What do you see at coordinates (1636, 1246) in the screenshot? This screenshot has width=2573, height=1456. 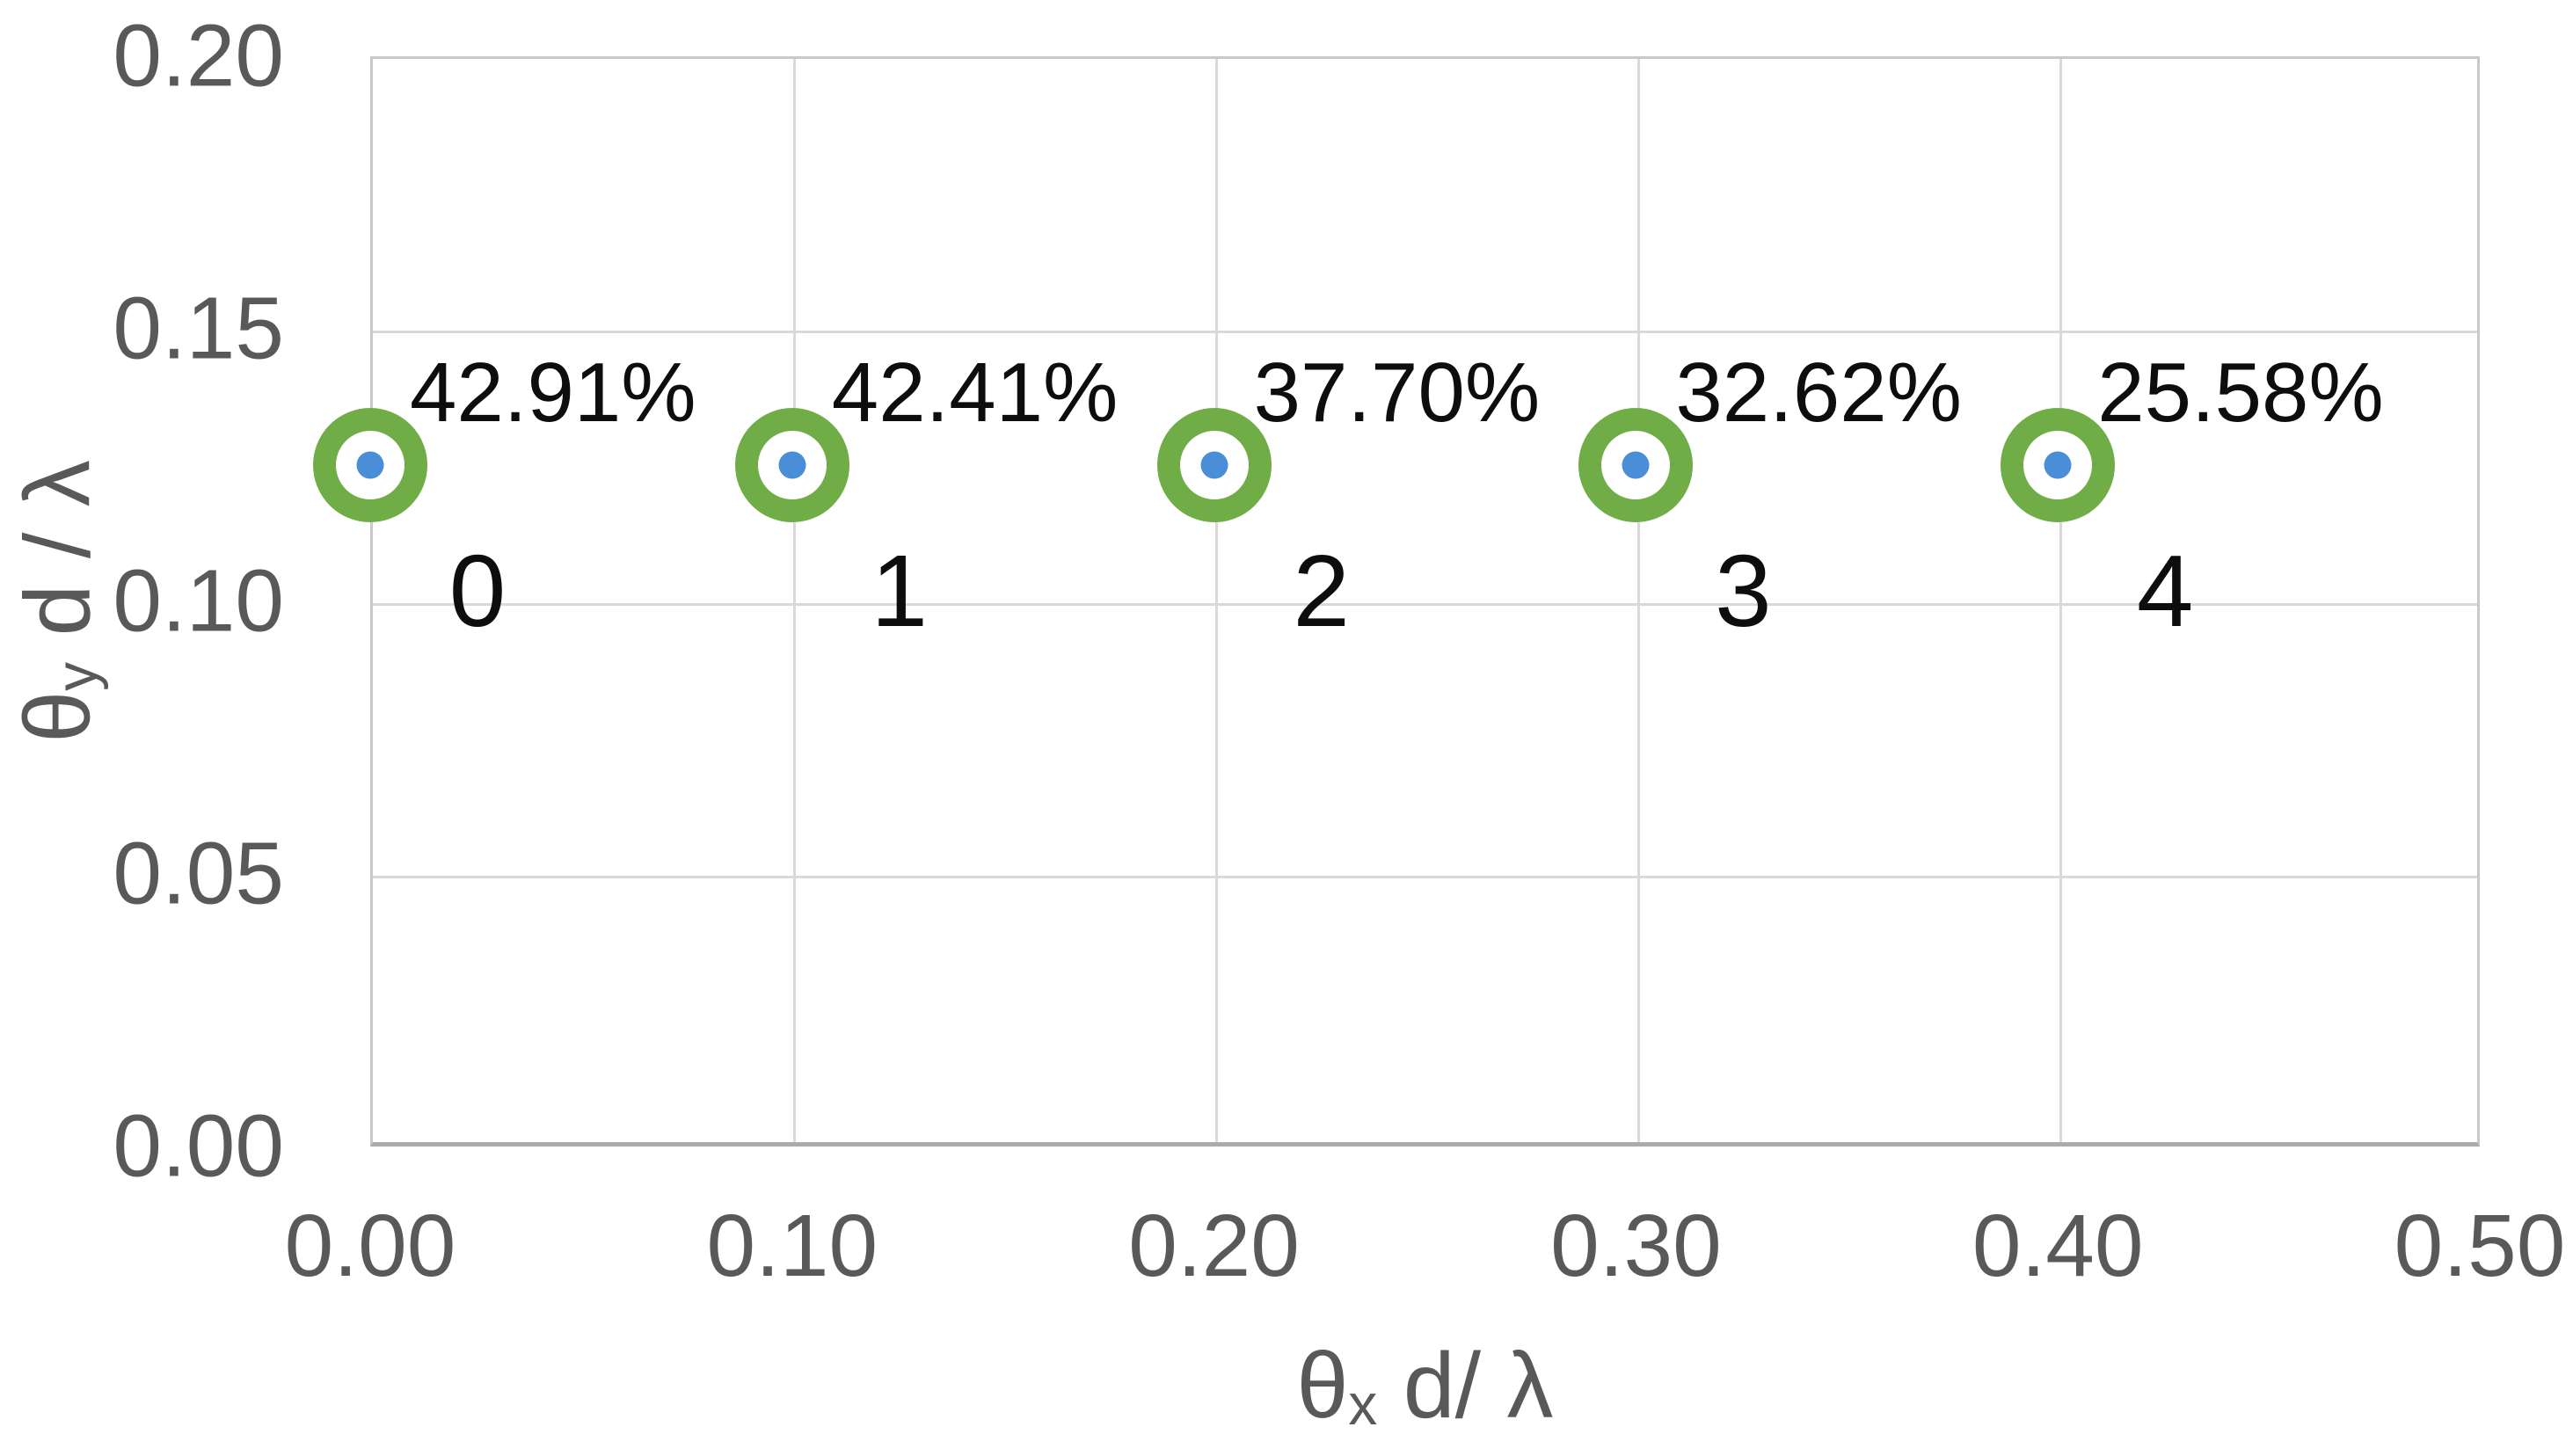 I see `x-tick-label: 0.30` at bounding box center [1636, 1246].